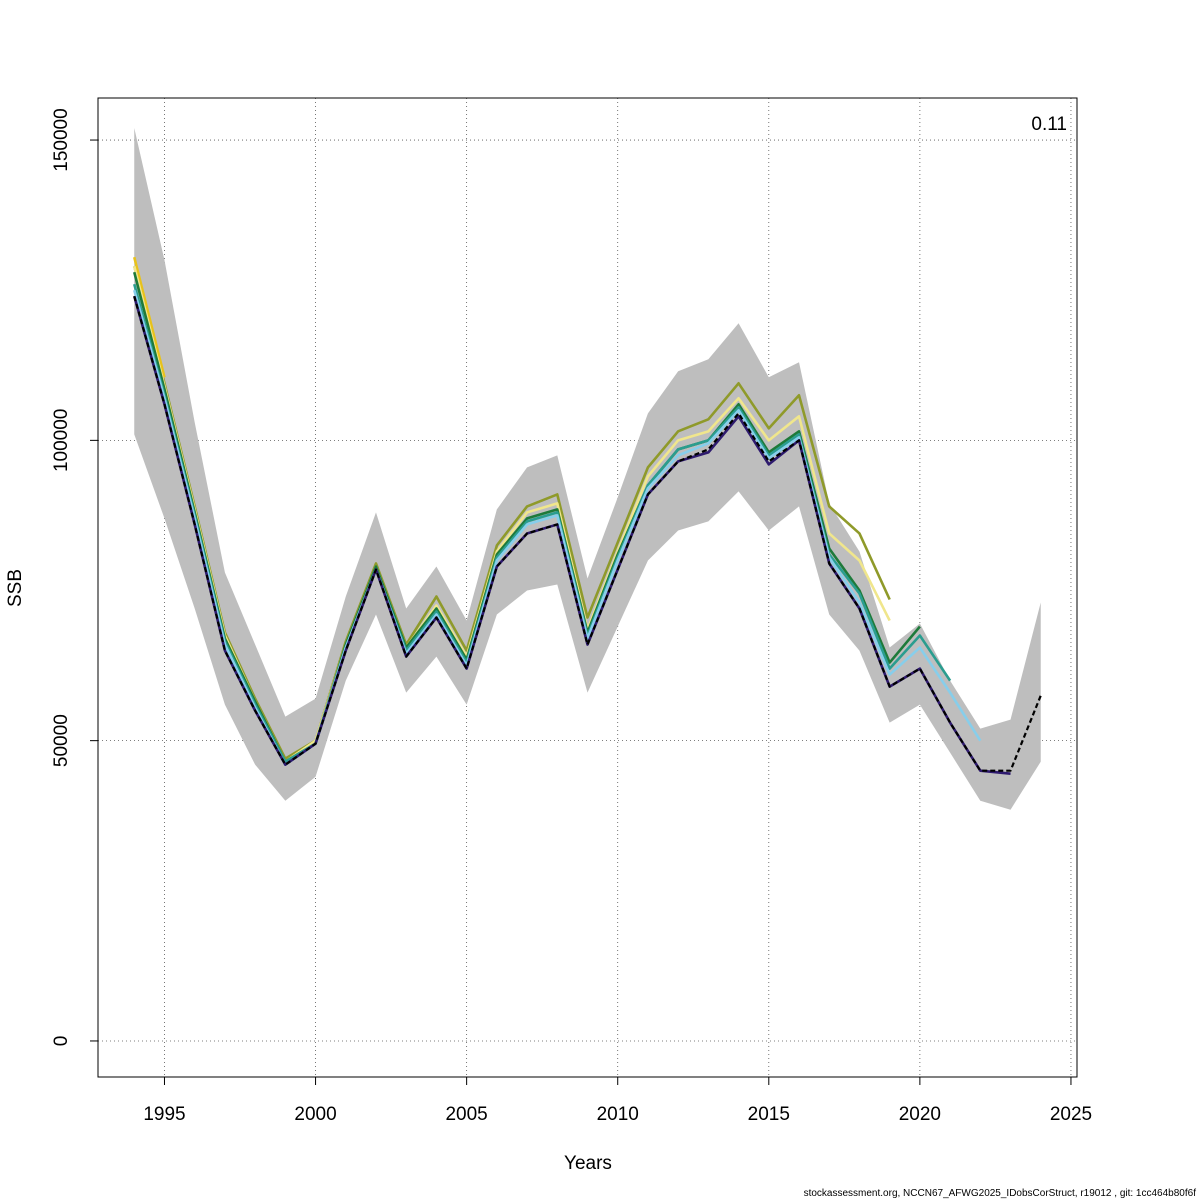 The width and height of the screenshot is (1200, 1200). I want to click on annotation-value: 0.11, so click(1049, 124).